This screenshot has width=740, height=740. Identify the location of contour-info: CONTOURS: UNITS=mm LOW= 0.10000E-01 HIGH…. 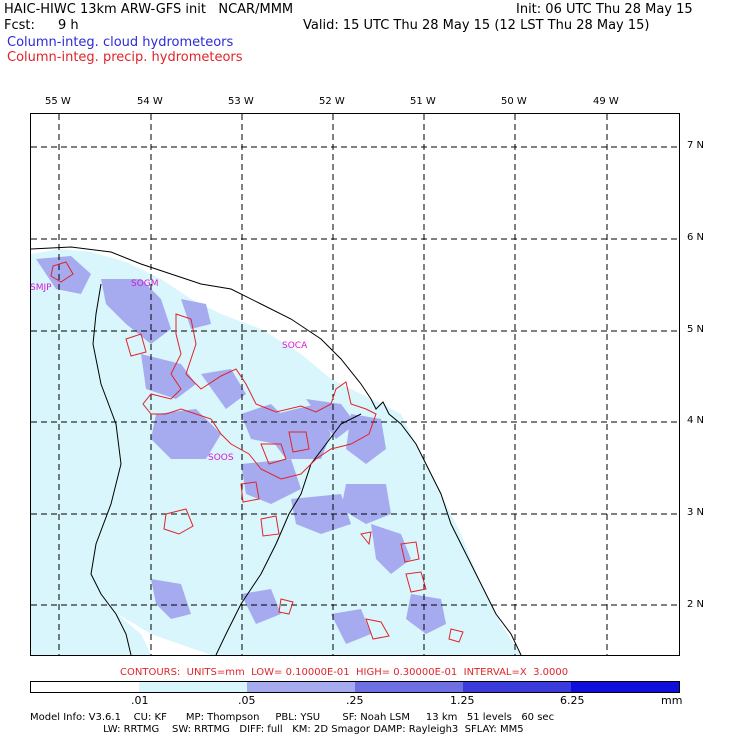
(344, 672).